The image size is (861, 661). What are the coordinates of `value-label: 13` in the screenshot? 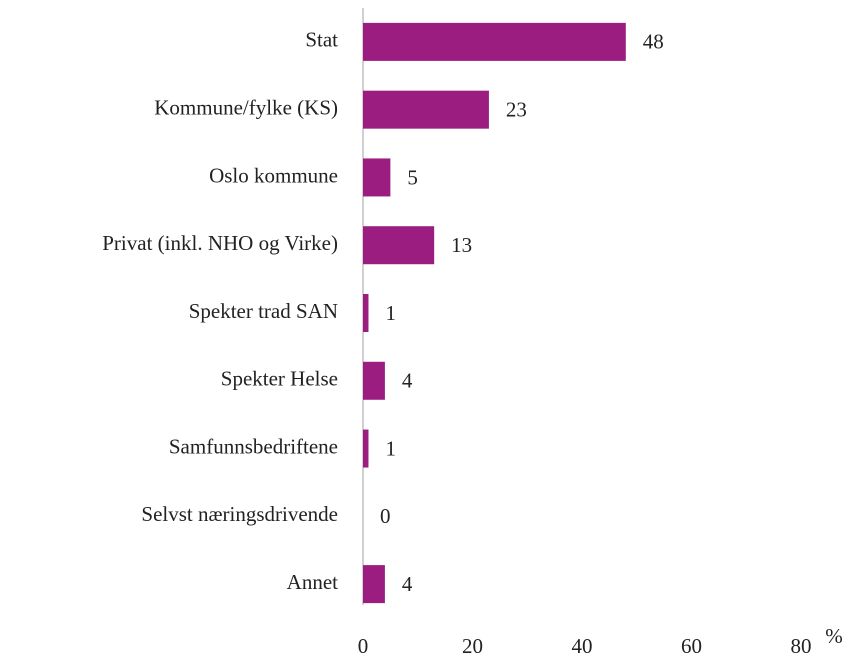 It's located at (461, 245).